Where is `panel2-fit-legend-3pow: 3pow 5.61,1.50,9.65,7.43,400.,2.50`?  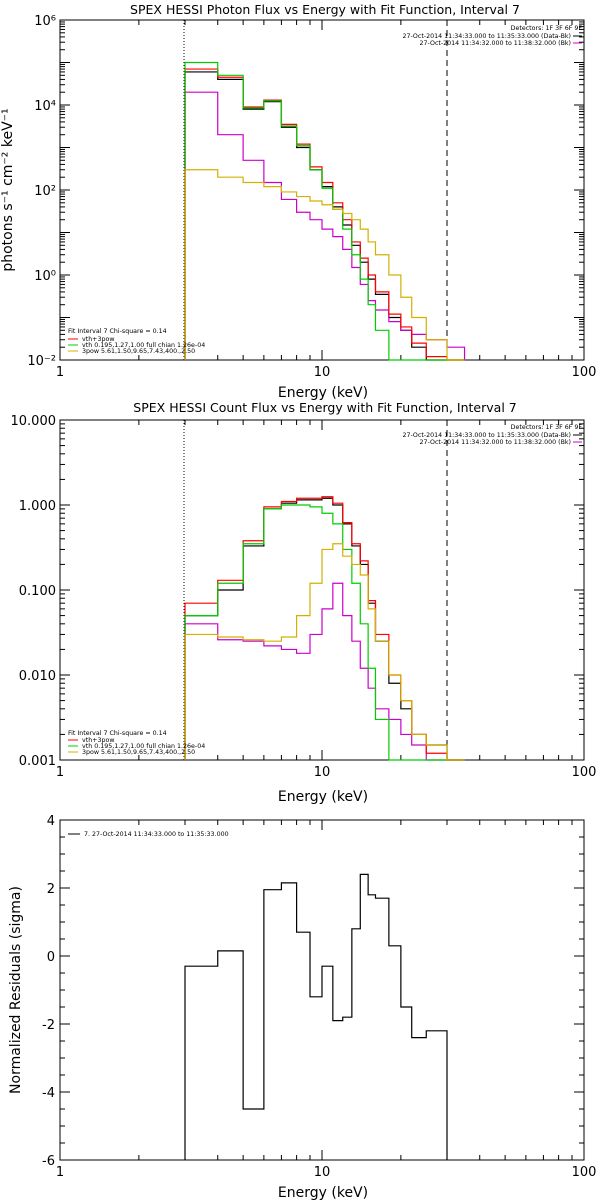
panel2-fit-legend-3pow: 3pow 5.61,1.50,9.65,7.43,400.,2.50 is located at coordinates (138, 752).